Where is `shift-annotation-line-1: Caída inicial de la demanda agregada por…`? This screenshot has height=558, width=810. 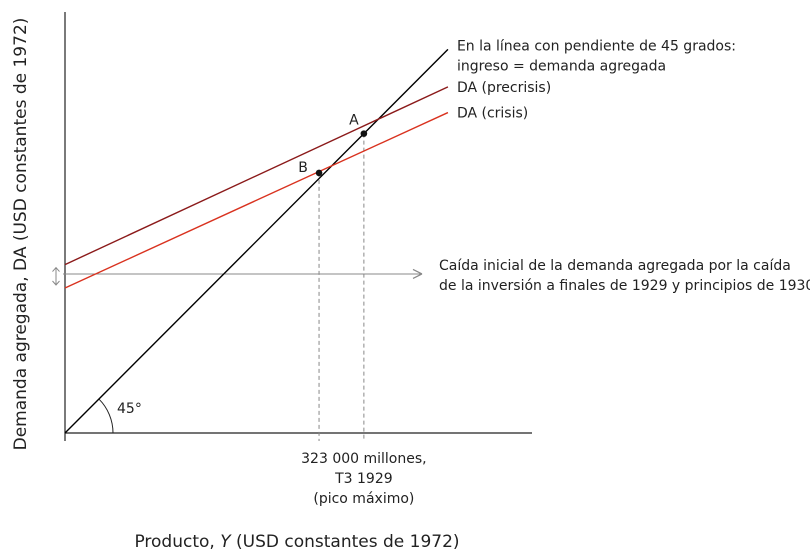
shift-annotation-line-1: Caída inicial de la demanda agregada por… is located at coordinates (615, 266).